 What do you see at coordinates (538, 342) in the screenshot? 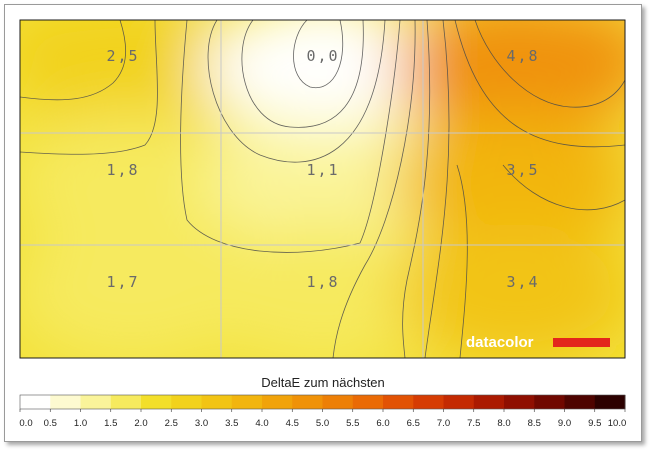
I see `datacolor-logo: datacolor` at bounding box center [538, 342].